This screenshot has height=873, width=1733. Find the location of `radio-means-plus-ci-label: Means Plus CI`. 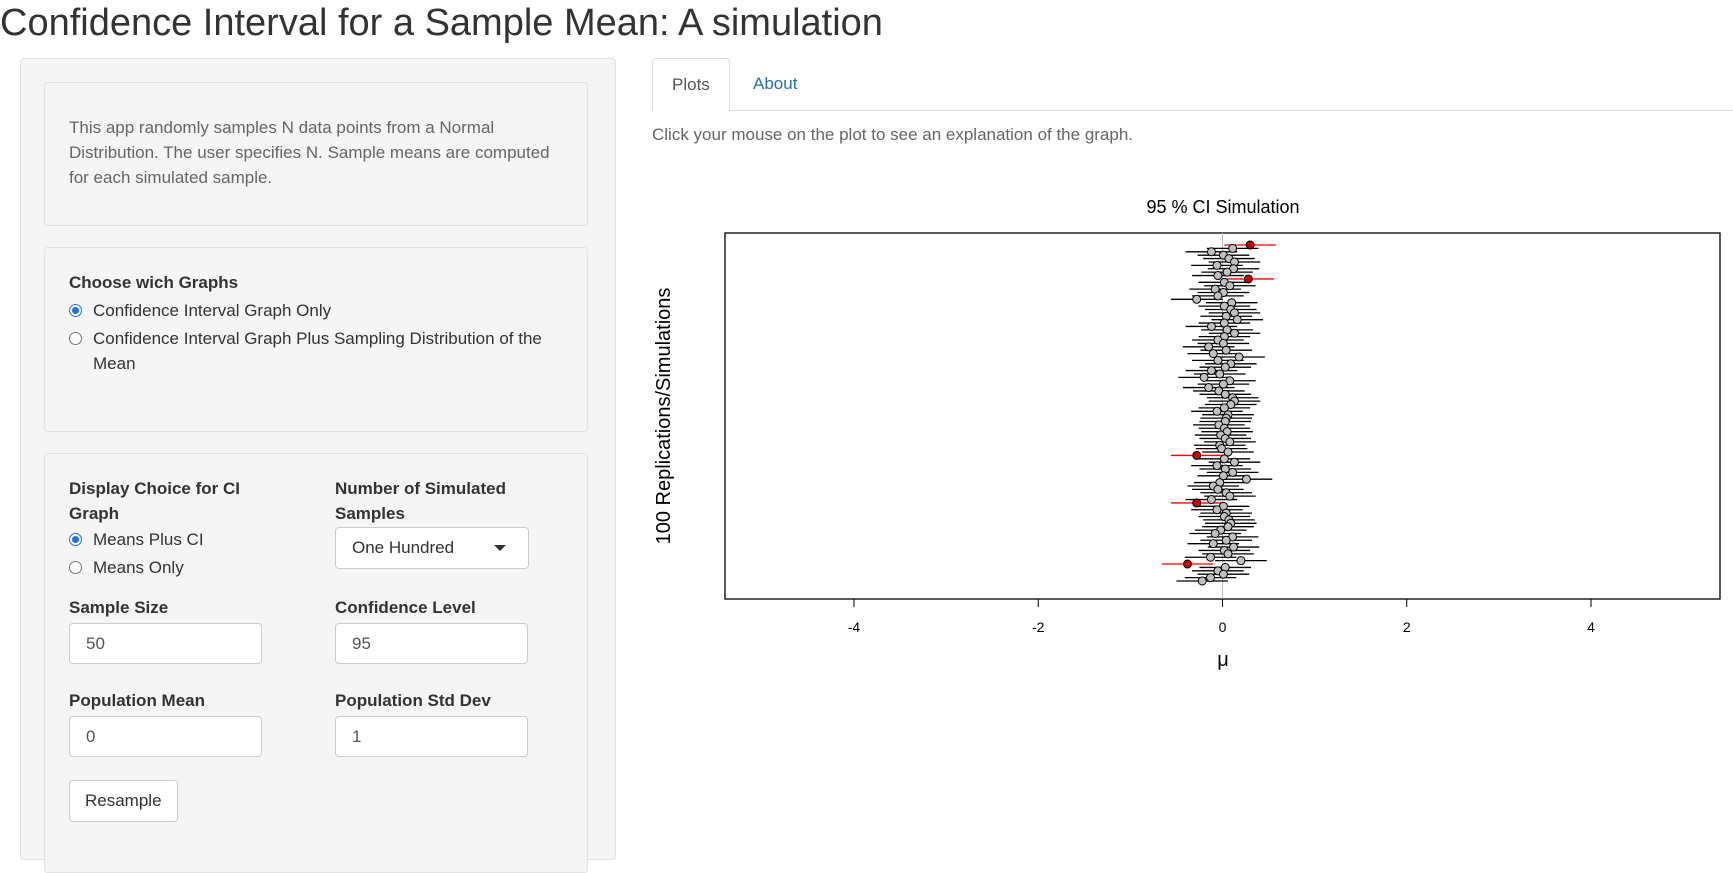

radio-means-plus-ci-label: Means Plus CI is located at coordinates (148, 539).